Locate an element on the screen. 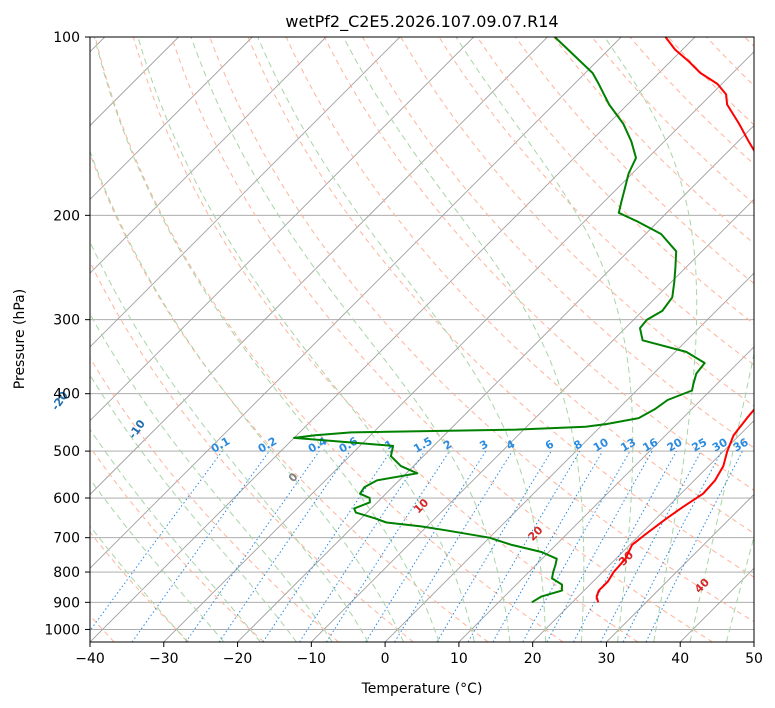 This screenshot has width=775, height=708. y-tick-label: 400 is located at coordinates (66, 395).